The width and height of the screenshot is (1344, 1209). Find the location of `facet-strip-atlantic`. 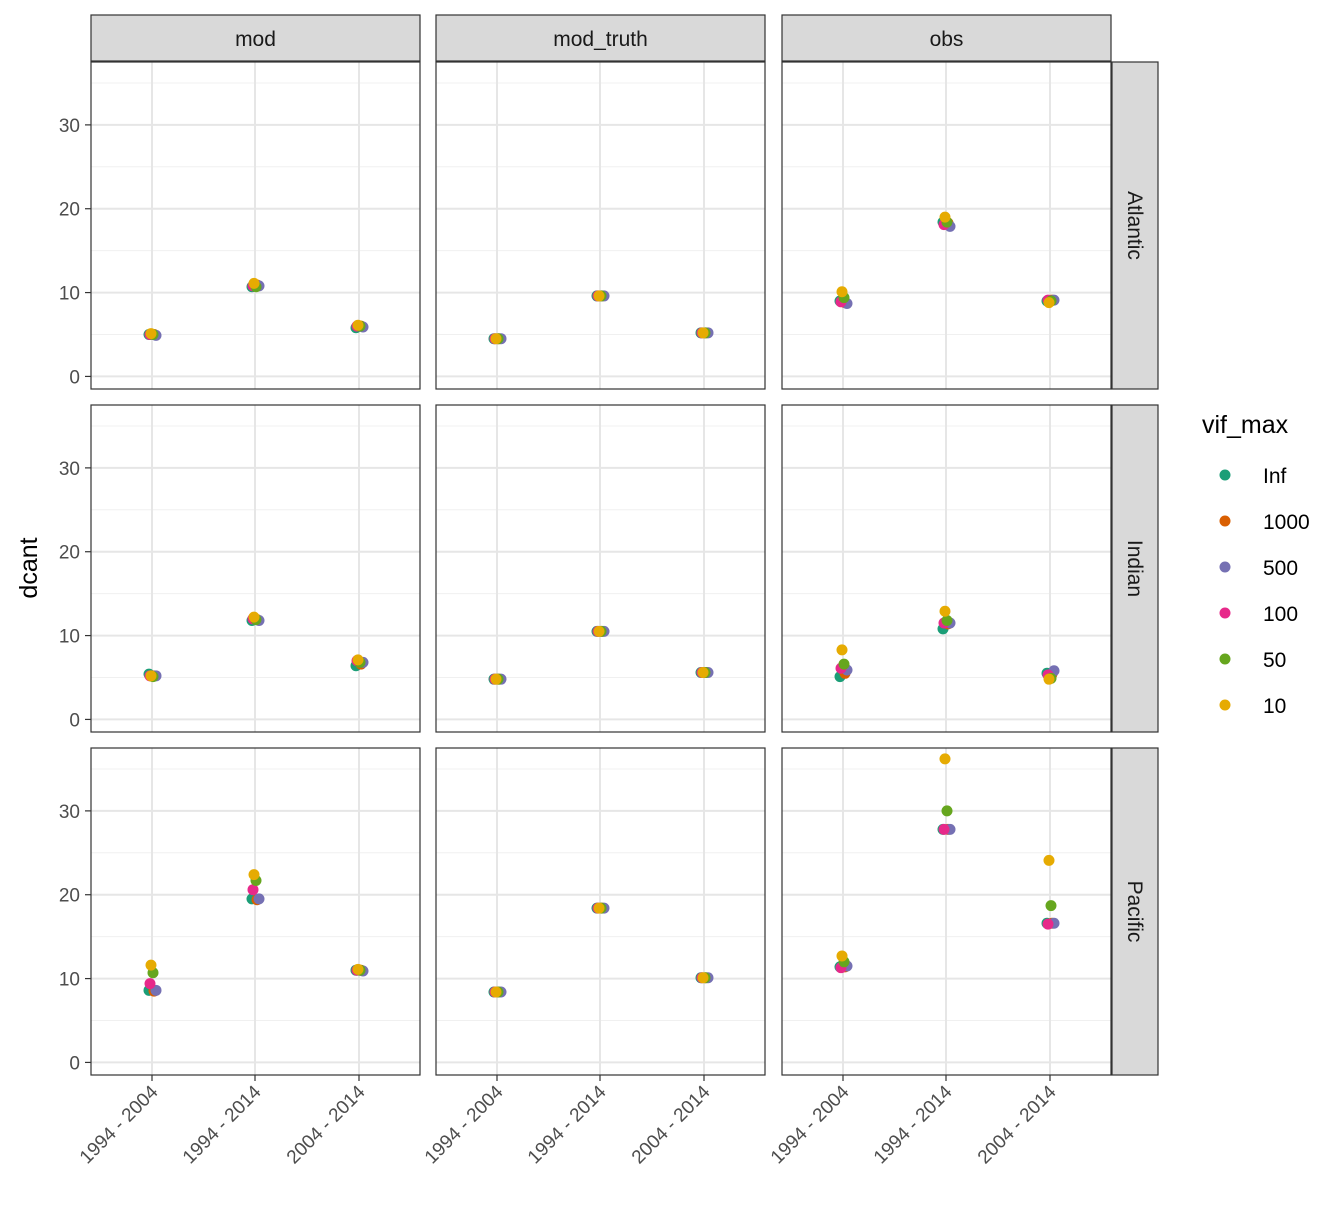

facet-strip-atlantic is located at coordinates (1135, 225).